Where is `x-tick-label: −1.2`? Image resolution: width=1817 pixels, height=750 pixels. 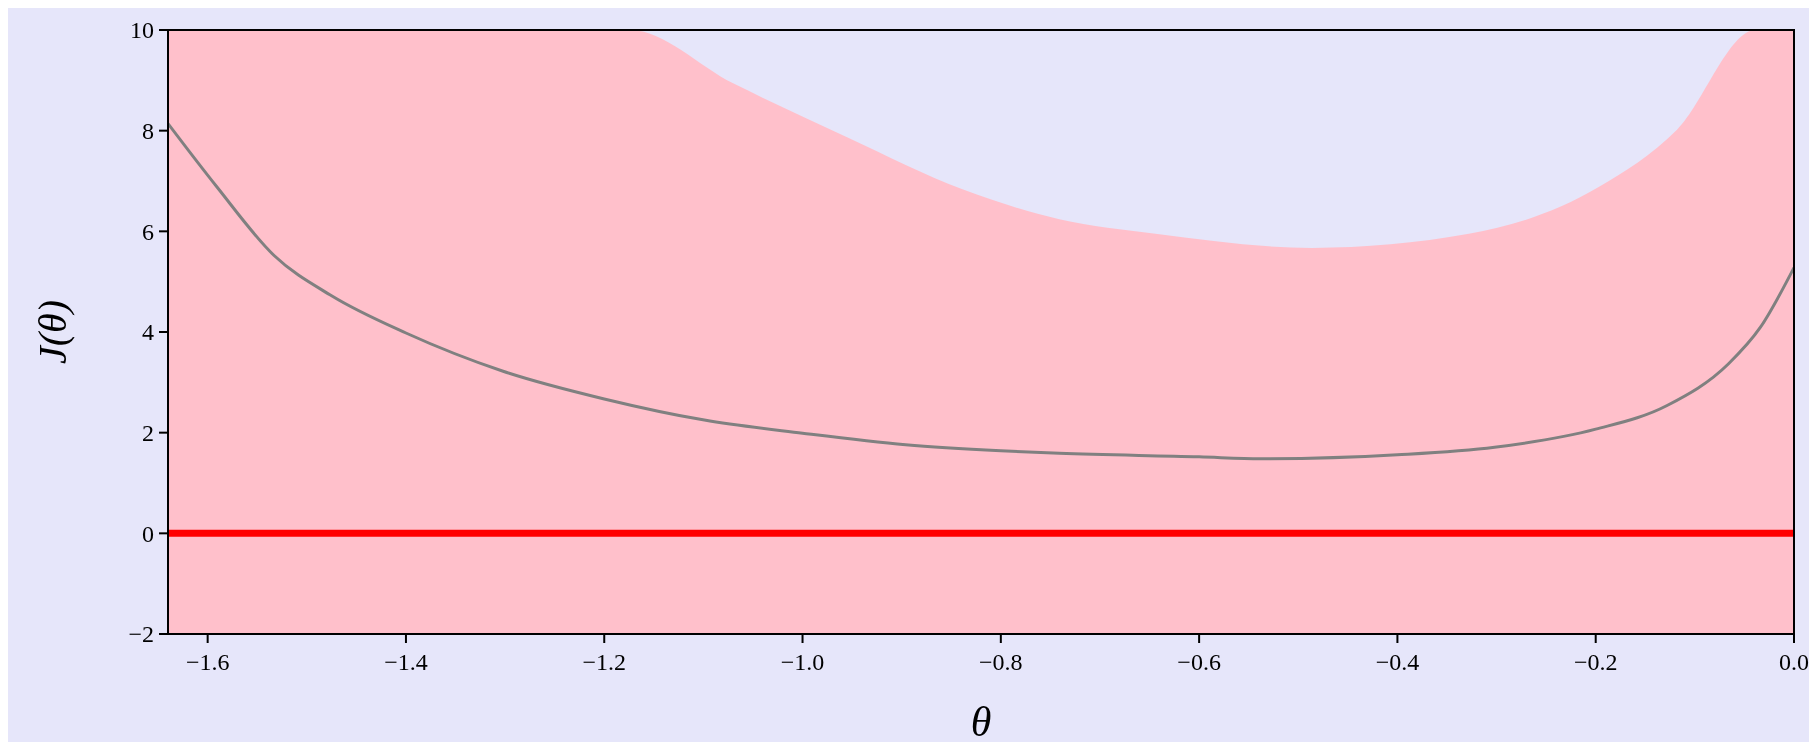
x-tick-label: −1.2 is located at coordinates (604, 662).